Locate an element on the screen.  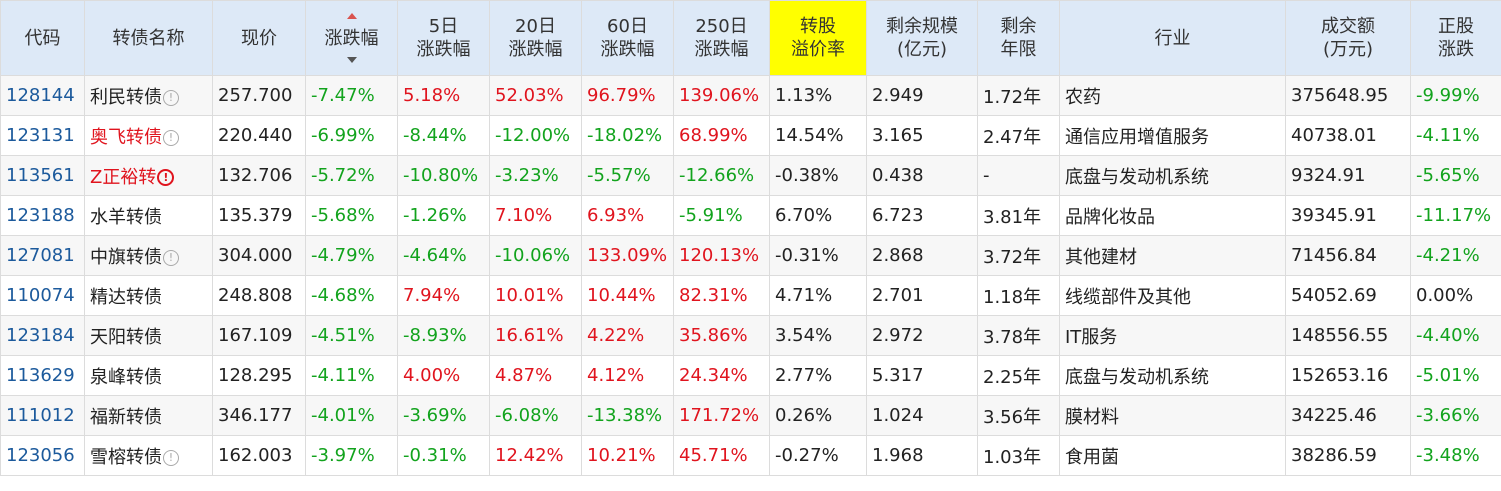
price-cell-text: 167.109 is located at coordinates (255, 335).